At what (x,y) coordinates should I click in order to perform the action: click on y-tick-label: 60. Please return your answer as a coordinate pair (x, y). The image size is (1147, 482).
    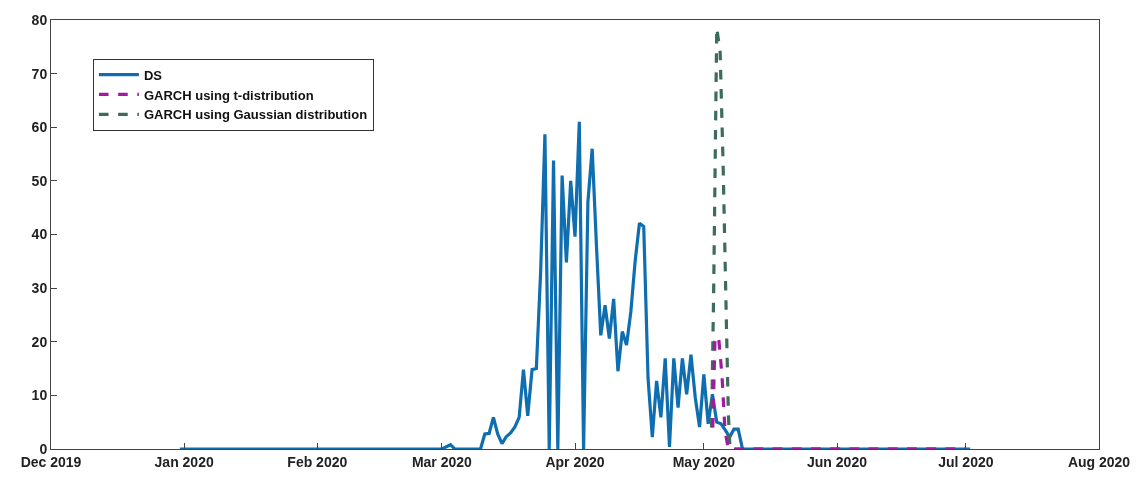
    Looking at the image, I should click on (39, 127).